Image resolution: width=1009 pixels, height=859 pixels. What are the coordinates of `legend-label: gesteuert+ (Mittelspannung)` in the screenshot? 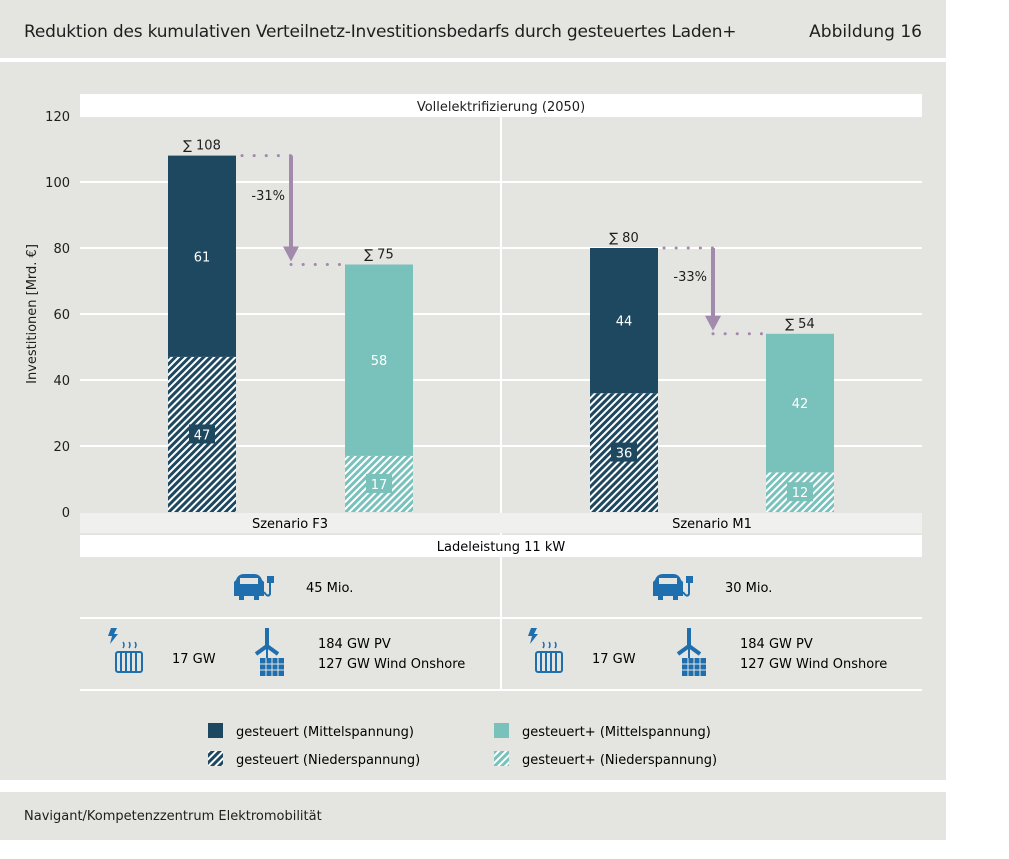 It's located at (616, 732).